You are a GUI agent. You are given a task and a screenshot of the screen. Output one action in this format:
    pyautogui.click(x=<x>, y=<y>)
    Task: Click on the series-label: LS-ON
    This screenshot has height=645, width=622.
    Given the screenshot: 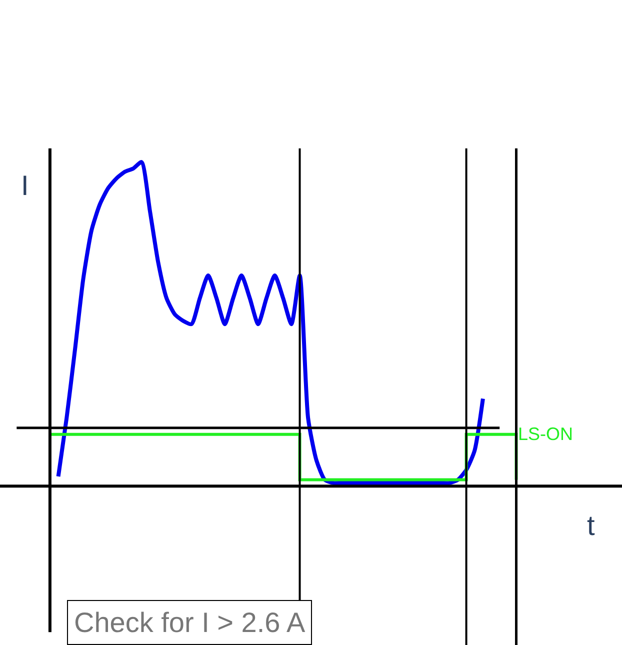 What is the action you would take?
    pyautogui.click(x=546, y=434)
    